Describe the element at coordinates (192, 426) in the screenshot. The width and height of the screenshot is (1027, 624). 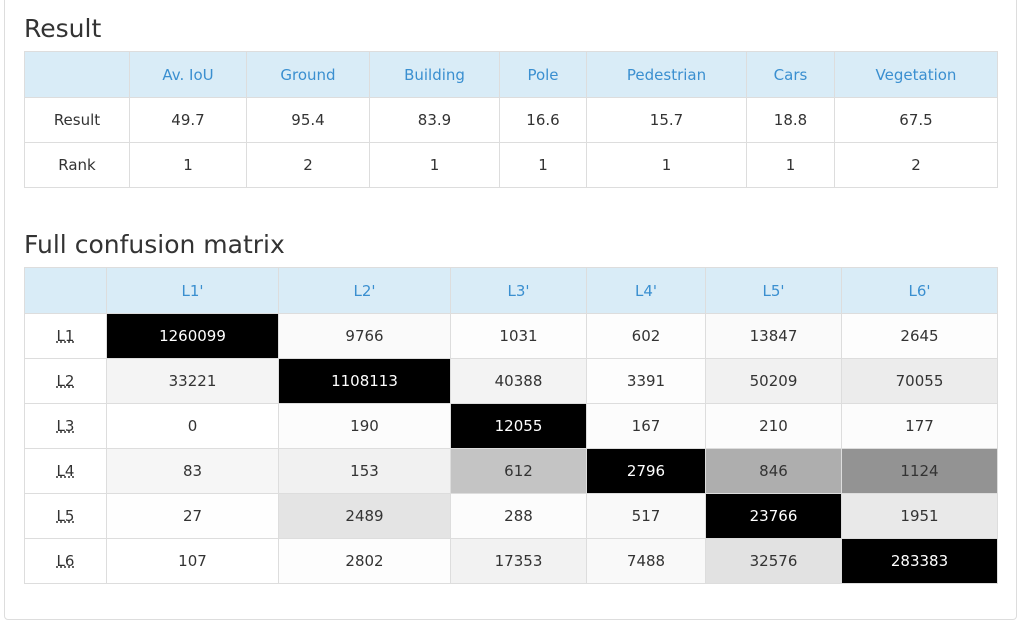
I see `matrix-cell: 0` at that location.